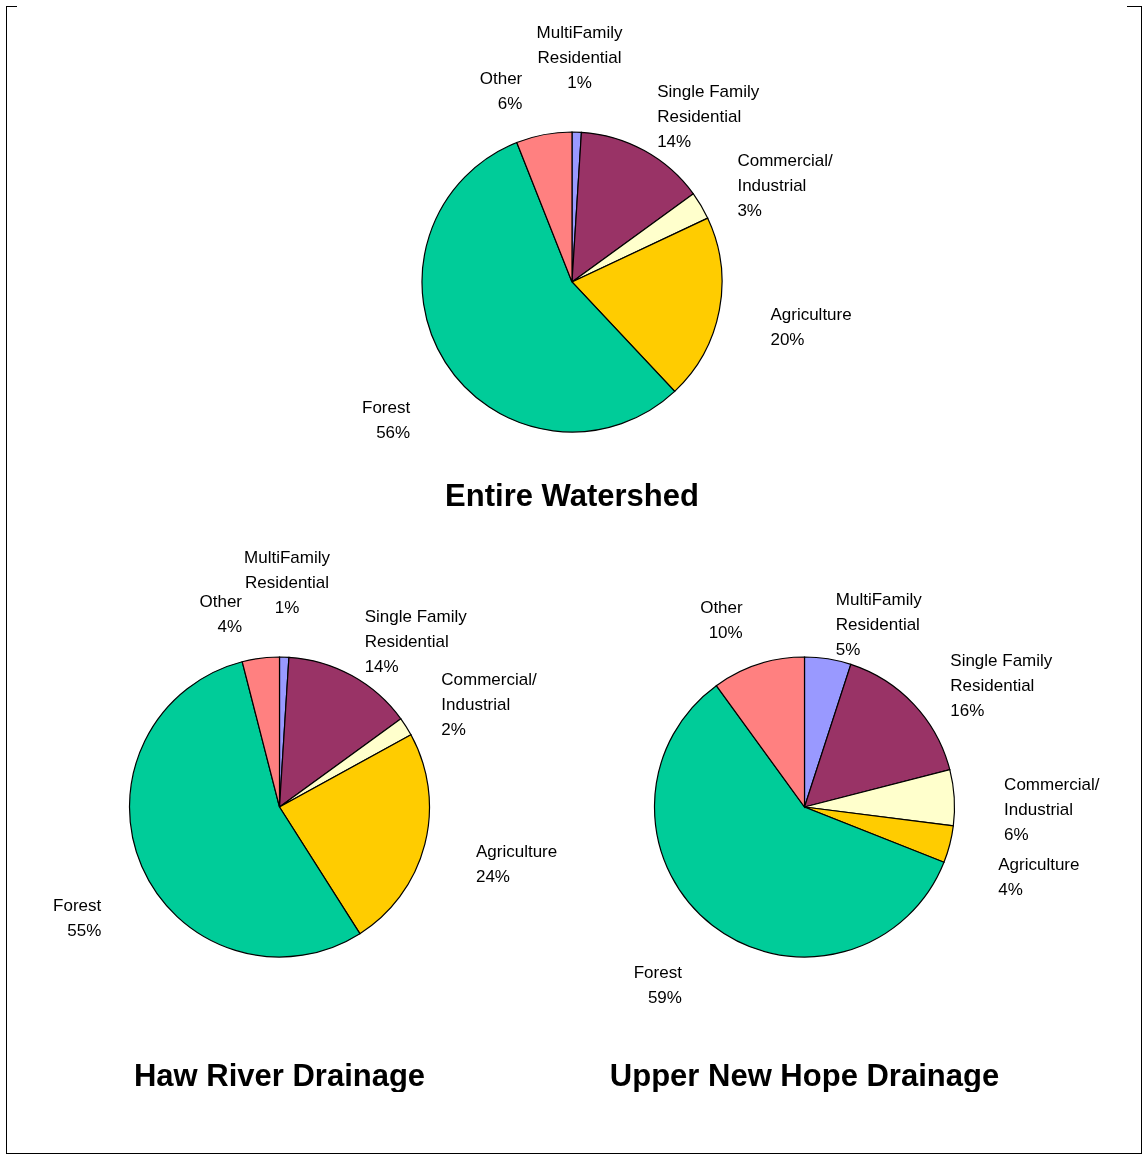 Image resolution: width=1146 pixels, height=1158 pixels. I want to click on data-label: 20%, so click(787, 340).